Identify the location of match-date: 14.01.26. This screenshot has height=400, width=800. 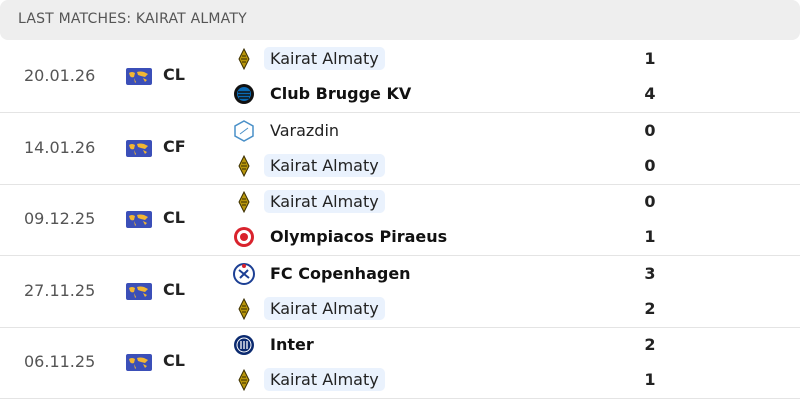
(60, 147).